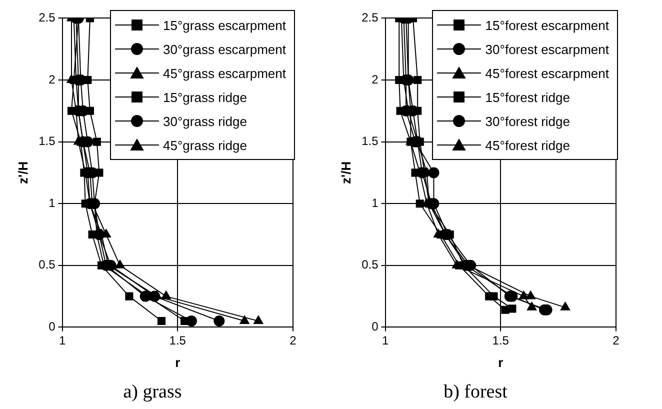  Describe the element at coordinates (527, 145) in the screenshot. I see `legend-label: 45°forest ridge` at that location.